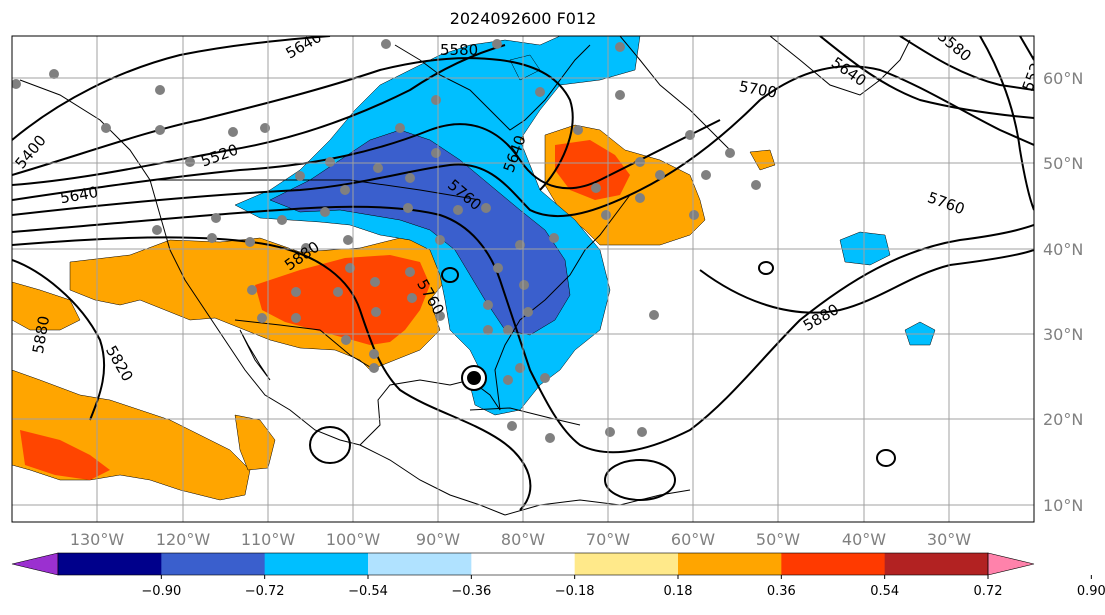 The height and width of the screenshot is (615, 1105). I want to click on colorbar-extend-low, so click(35, 564).